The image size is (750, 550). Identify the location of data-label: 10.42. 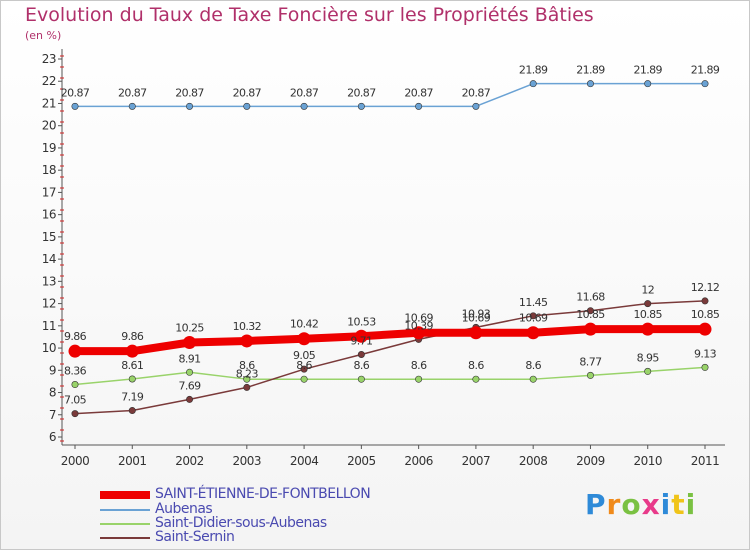
(304, 324).